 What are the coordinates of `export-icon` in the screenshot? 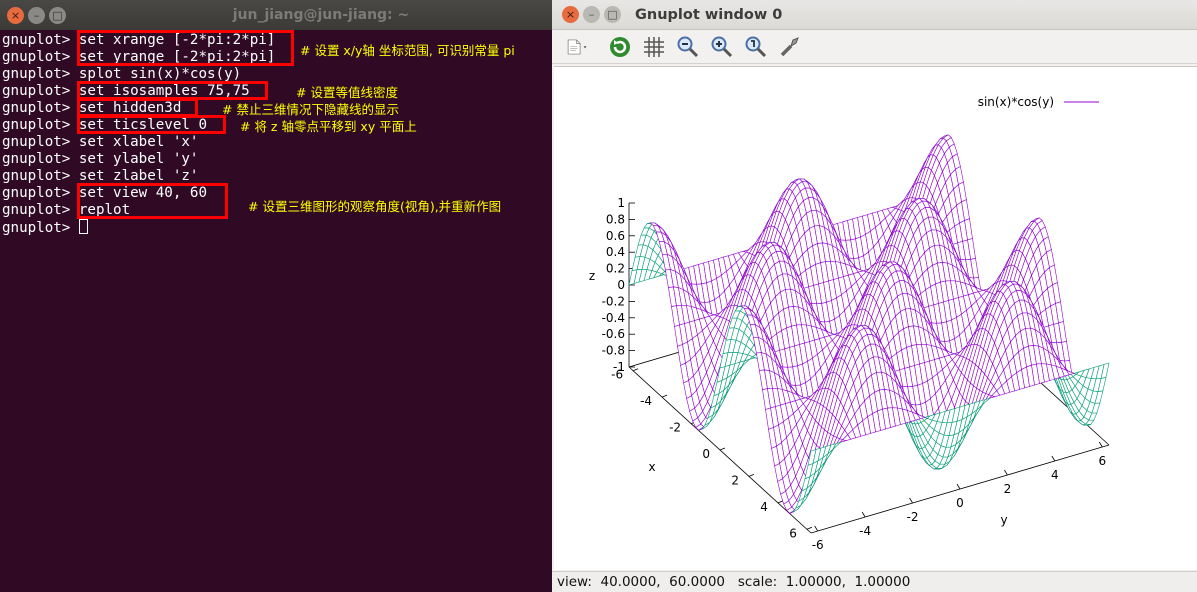 It's located at (578, 47).